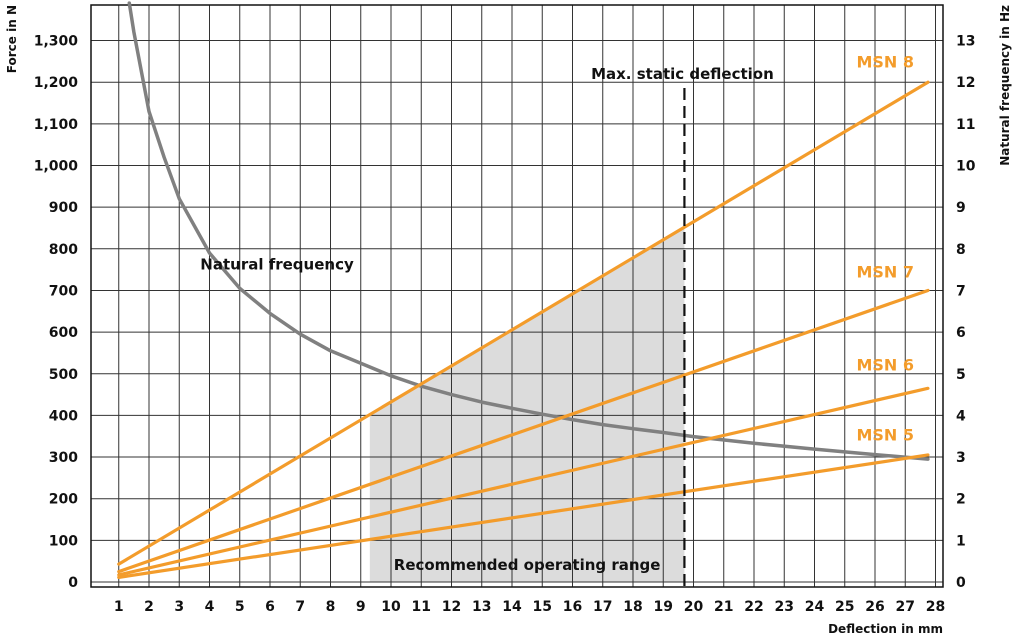  I want to click on y-tick-label: 1,300, so click(56, 42).